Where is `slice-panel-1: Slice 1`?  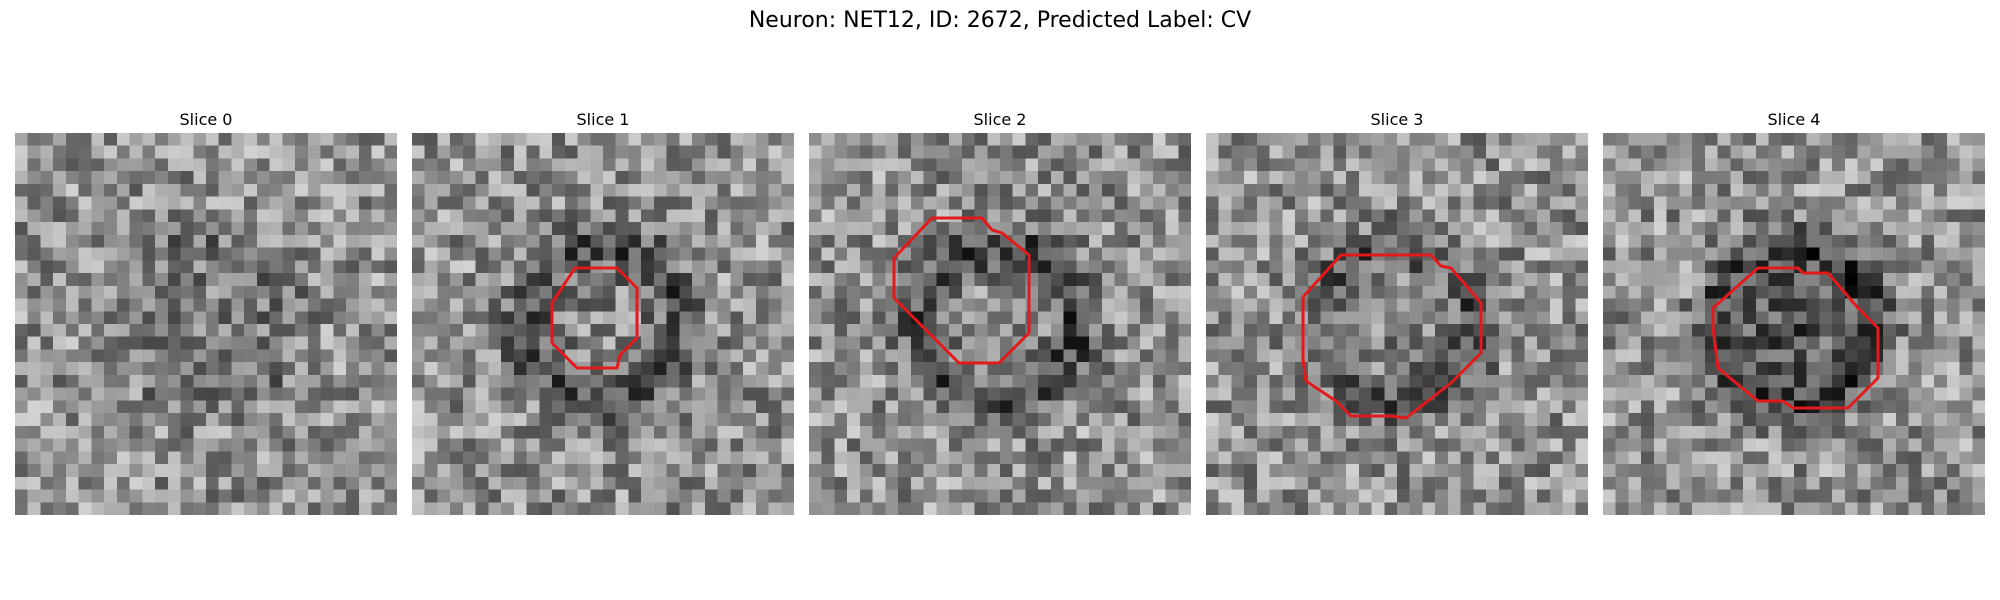 slice-panel-1: Slice 1 is located at coordinates (603, 311).